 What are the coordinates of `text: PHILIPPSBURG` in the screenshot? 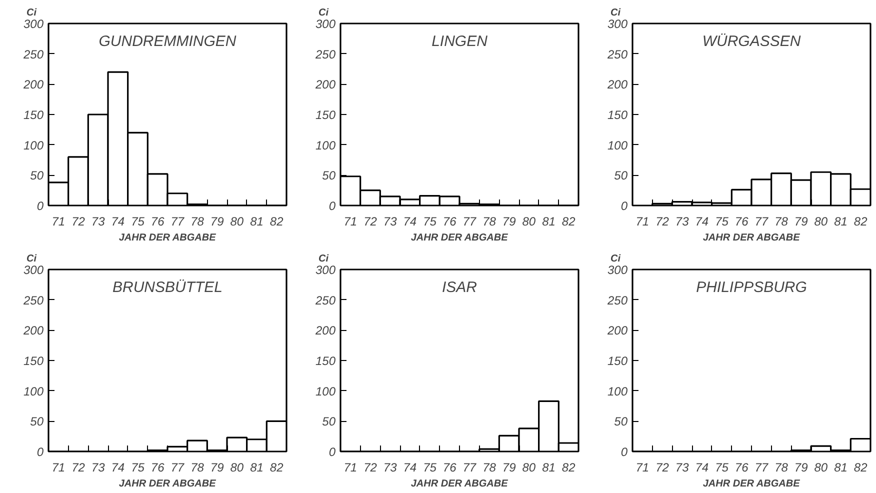 It's located at (752, 287).